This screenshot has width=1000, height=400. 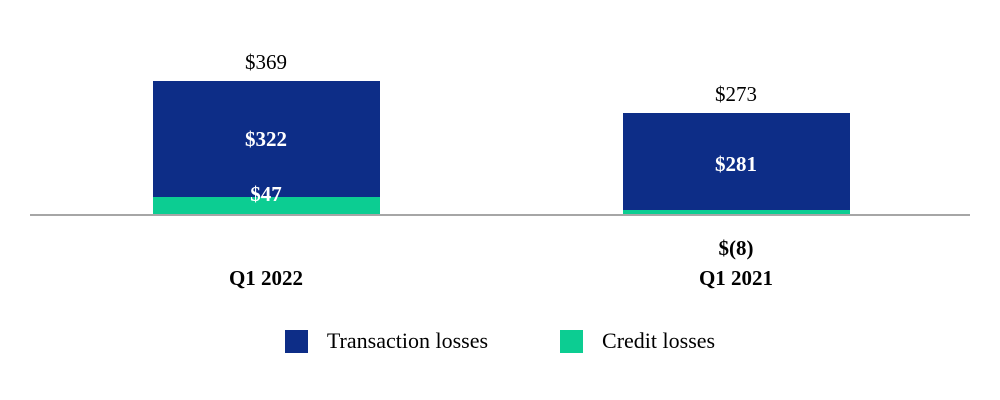 What do you see at coordinates (266, 62) in the screenshot?
I see `total-label: $369` at bounding box center [266, 62].